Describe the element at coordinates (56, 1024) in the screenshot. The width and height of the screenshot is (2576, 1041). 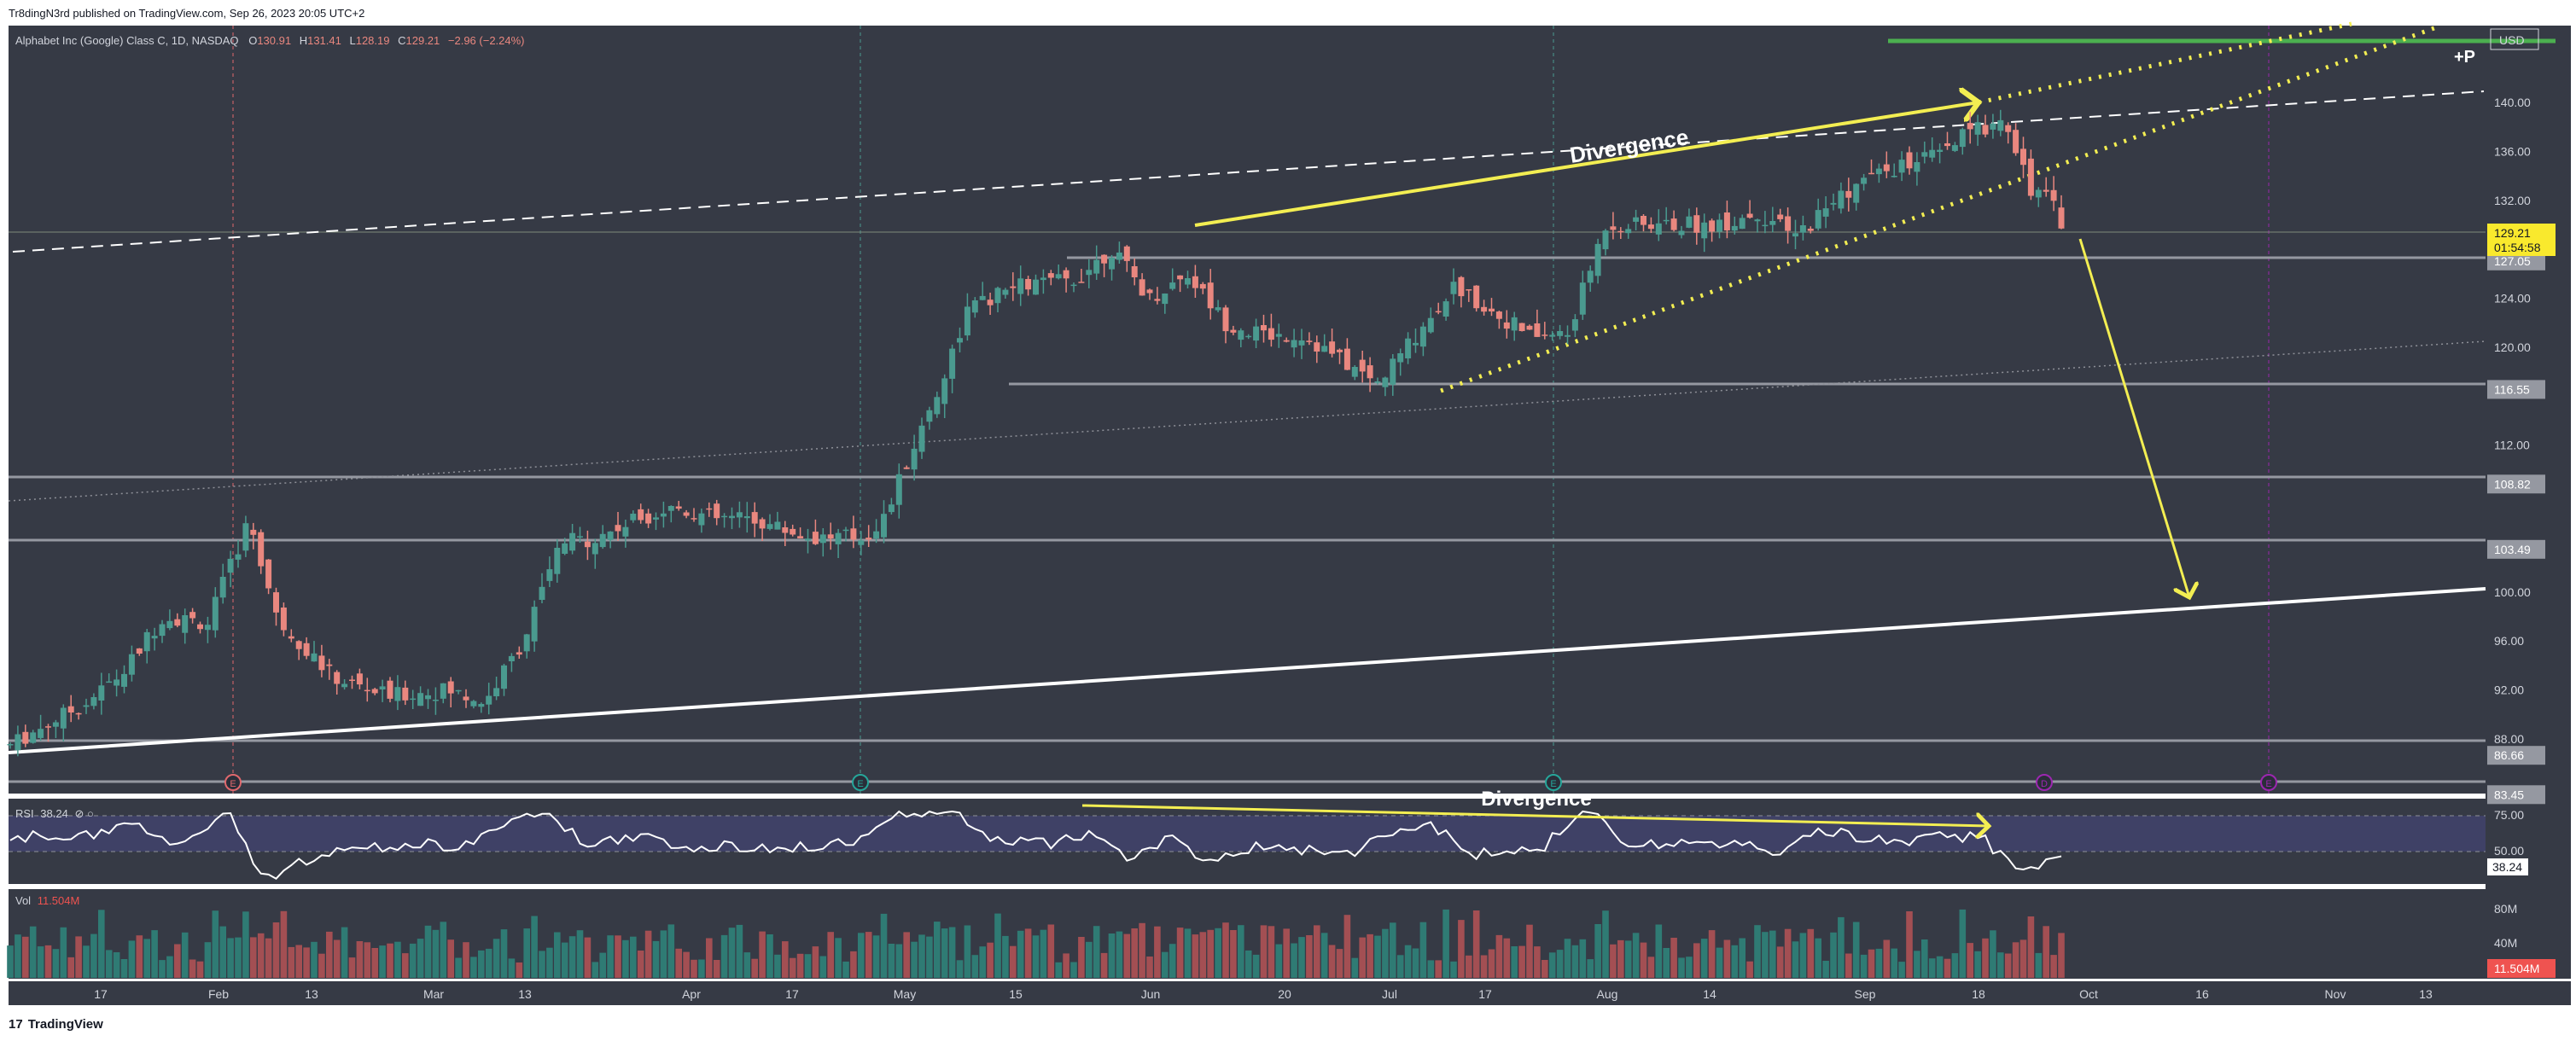
I see `tradingview-brand: 17 TradingView` at that location.